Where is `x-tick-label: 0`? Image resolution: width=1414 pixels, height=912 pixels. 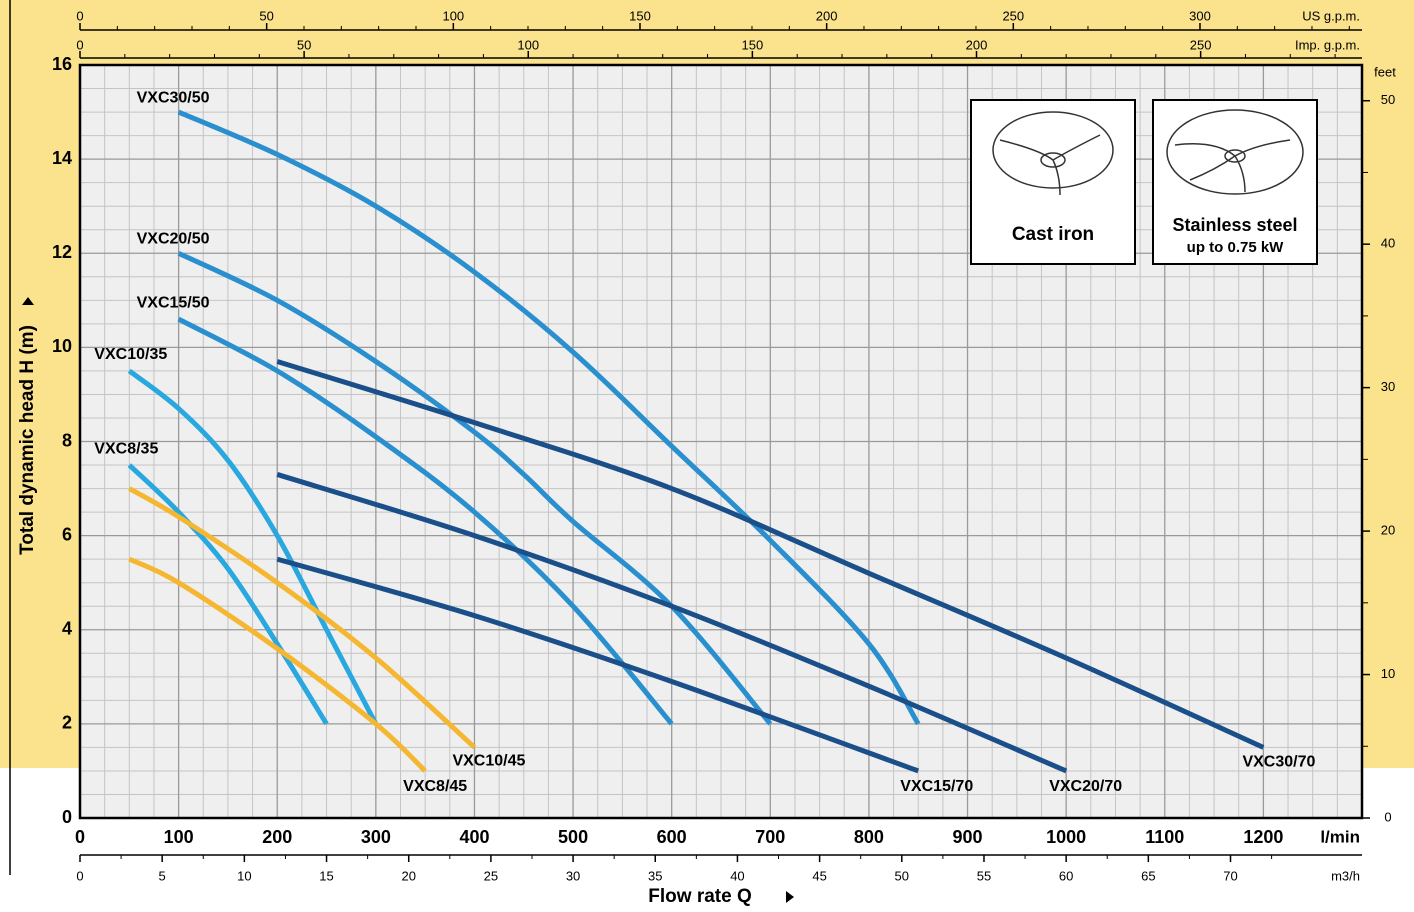 x-tick-label: 0 is located at coordinates (80, 837).